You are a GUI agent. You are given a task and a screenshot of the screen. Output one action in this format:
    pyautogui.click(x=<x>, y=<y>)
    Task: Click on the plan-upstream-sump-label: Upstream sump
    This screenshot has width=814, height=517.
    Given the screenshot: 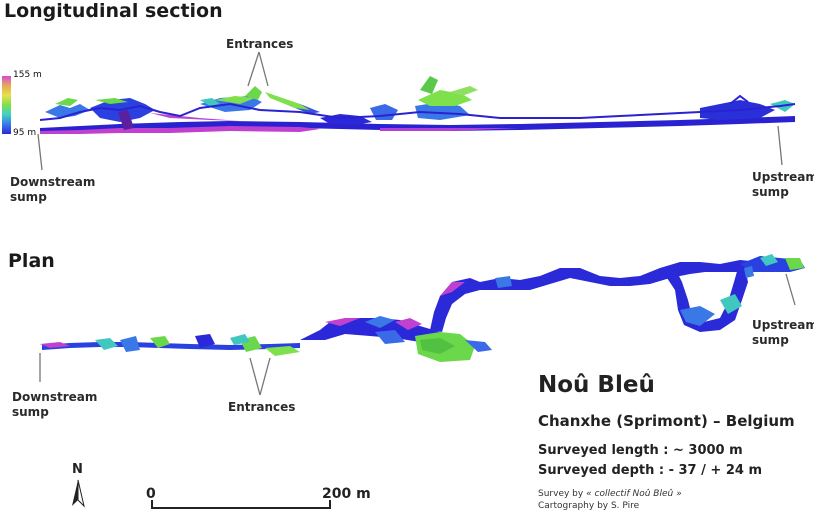 What is the action you would take?
    pyautogui.click(x=783, y=332)
    